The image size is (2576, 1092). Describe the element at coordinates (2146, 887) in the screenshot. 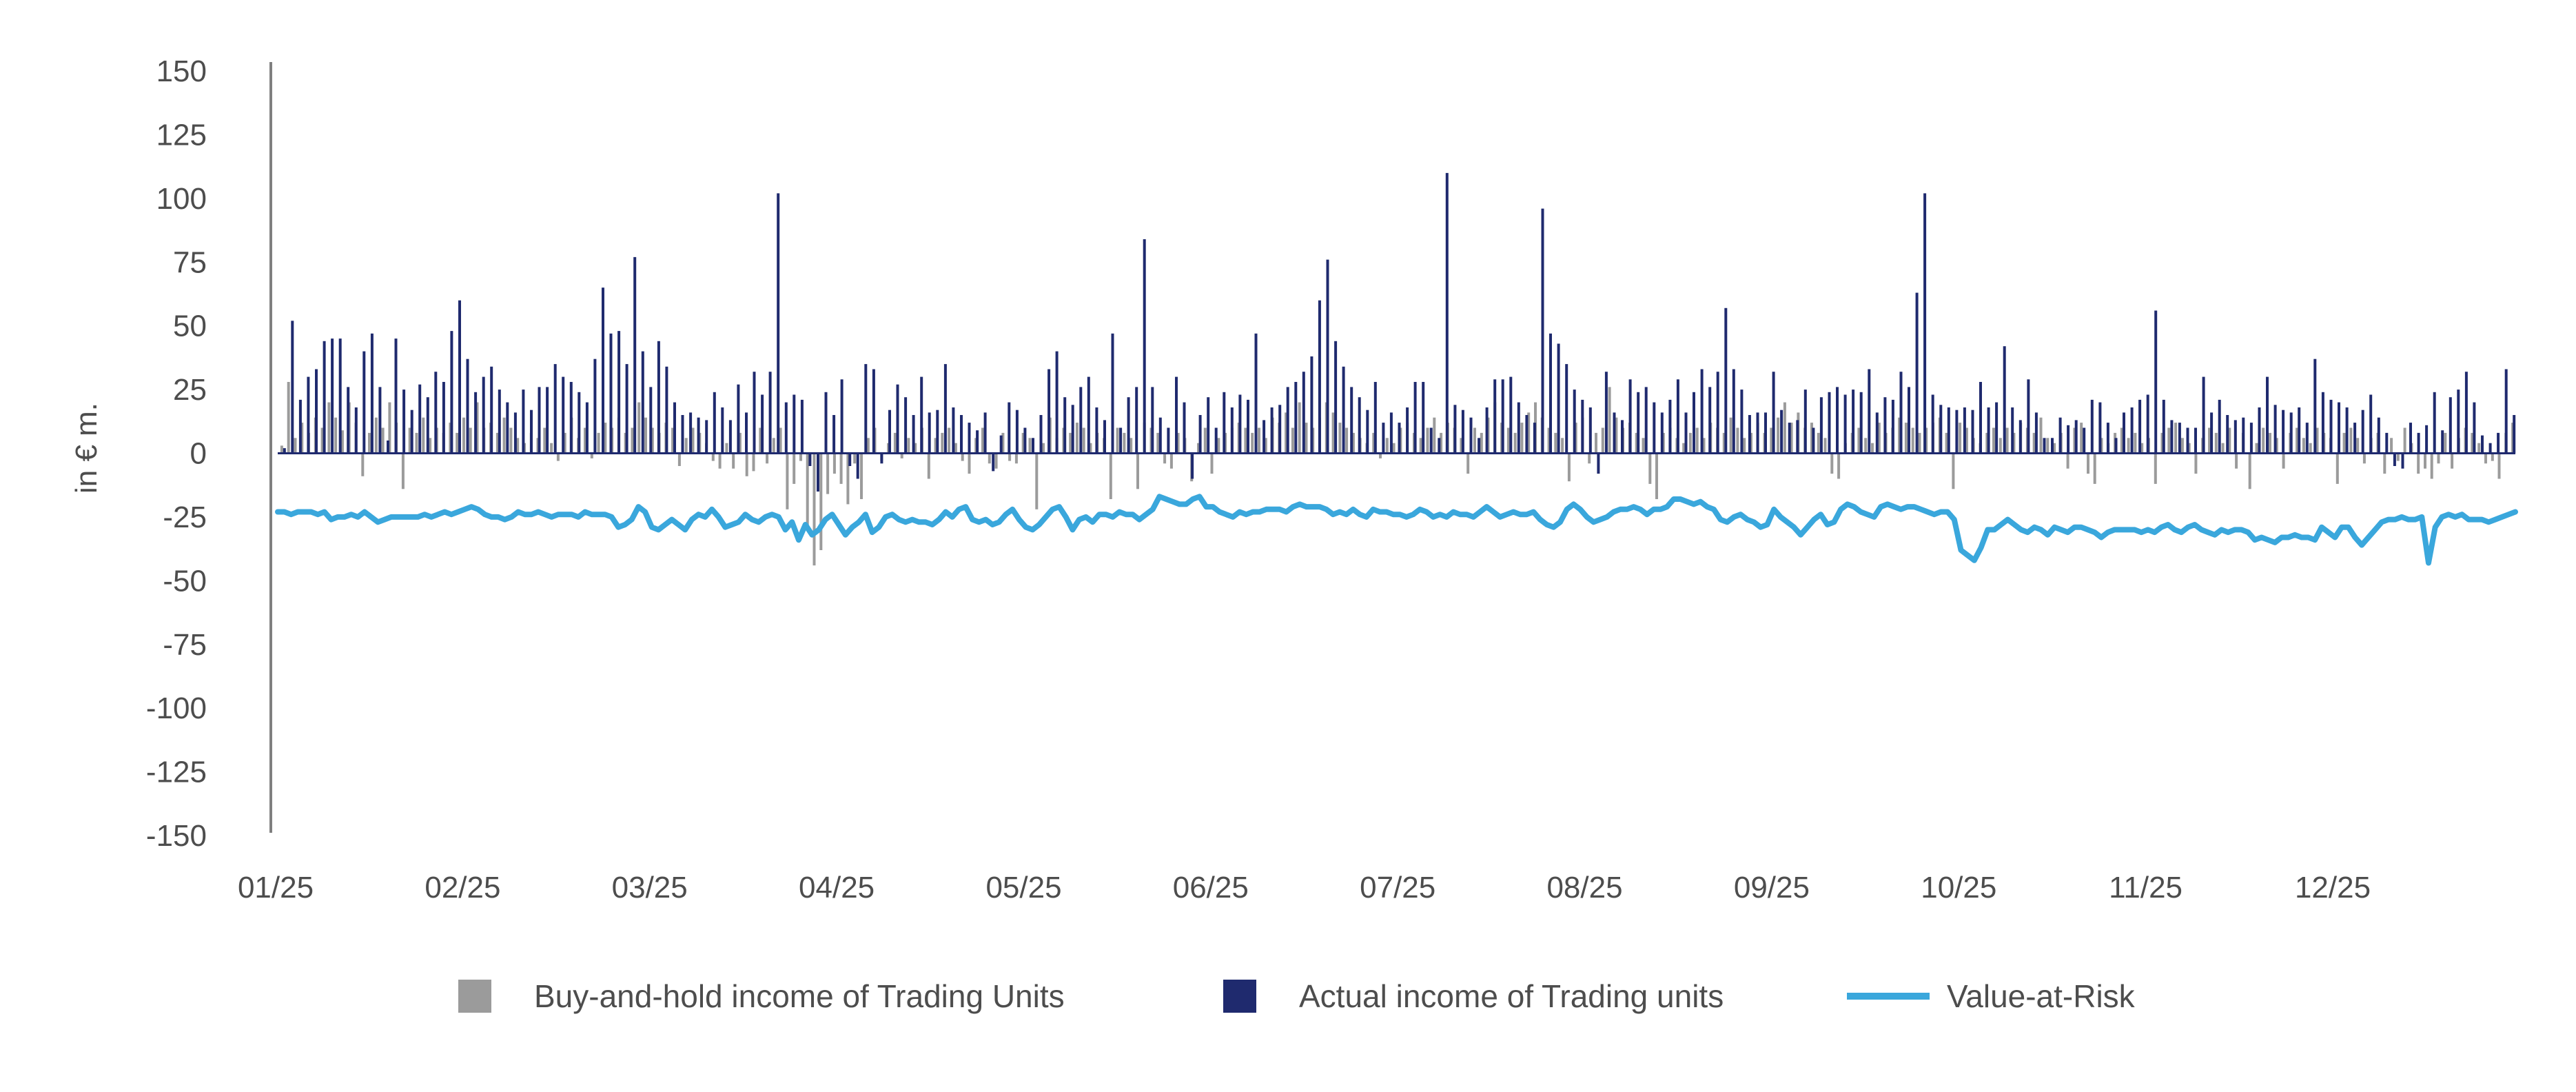

I see `x-tick-label: 11/25` at that location.